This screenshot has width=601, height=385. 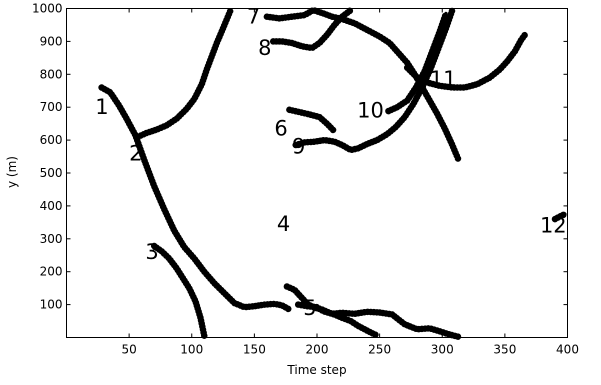 I want to click on track-label-10: 10, so click(x=370, y=110).